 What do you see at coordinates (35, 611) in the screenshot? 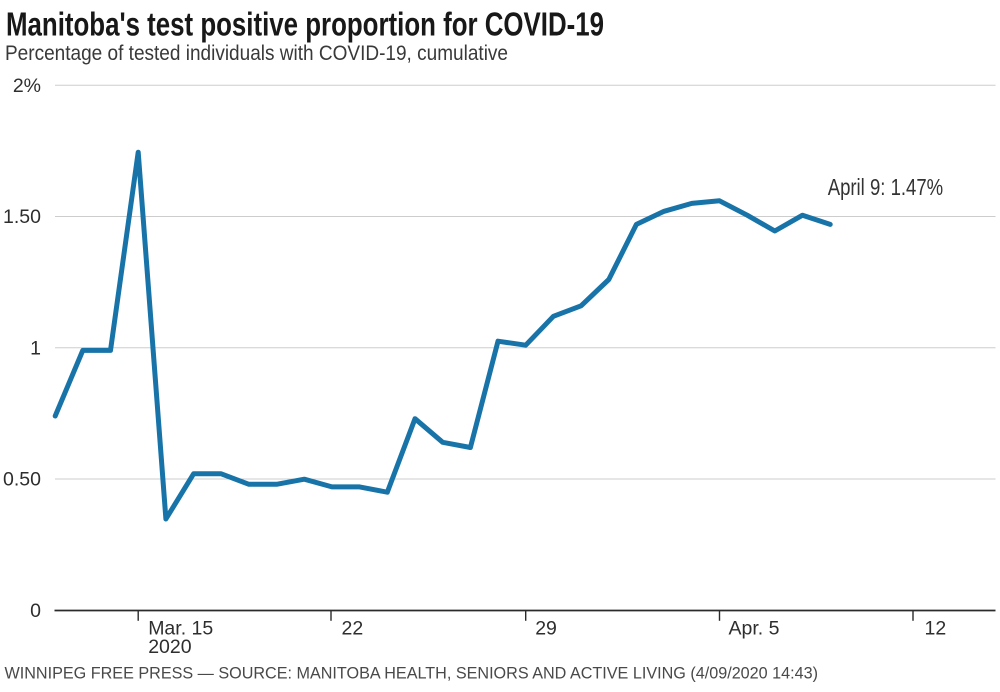
I see `svg-text: 0` at bounding box center [35, 611].